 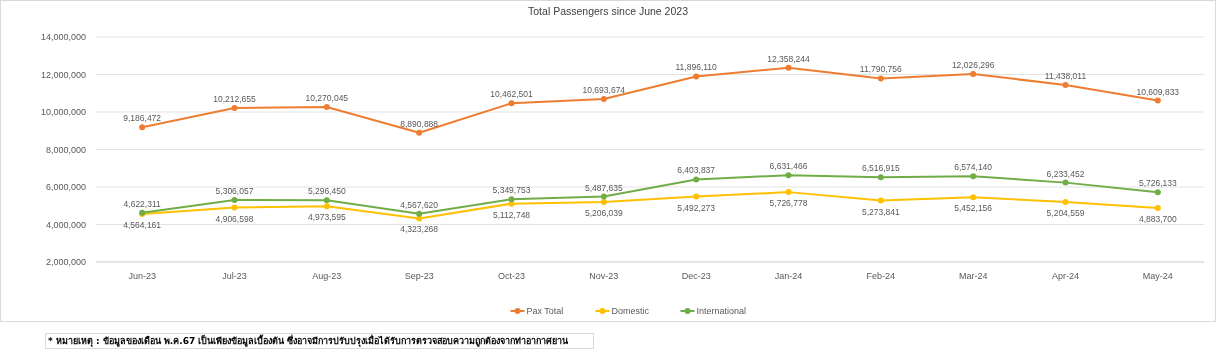 I want to click on legend-label: Domestic, so click(x=630, y=311).